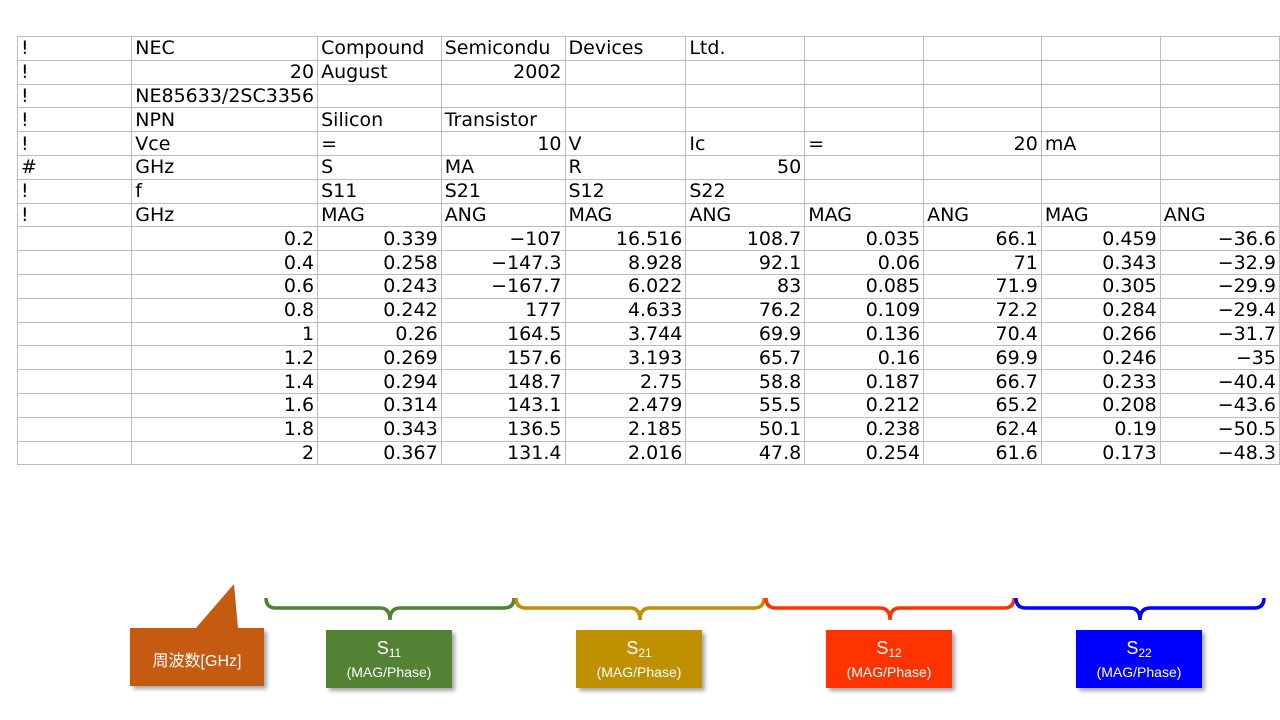 Image resolution: width=1280 pixels, height=720 pixels. What do you see at coordinates (379, 453) in the screenshot?
I see `table-cell: 0.367` at bounding box center [379, 453].